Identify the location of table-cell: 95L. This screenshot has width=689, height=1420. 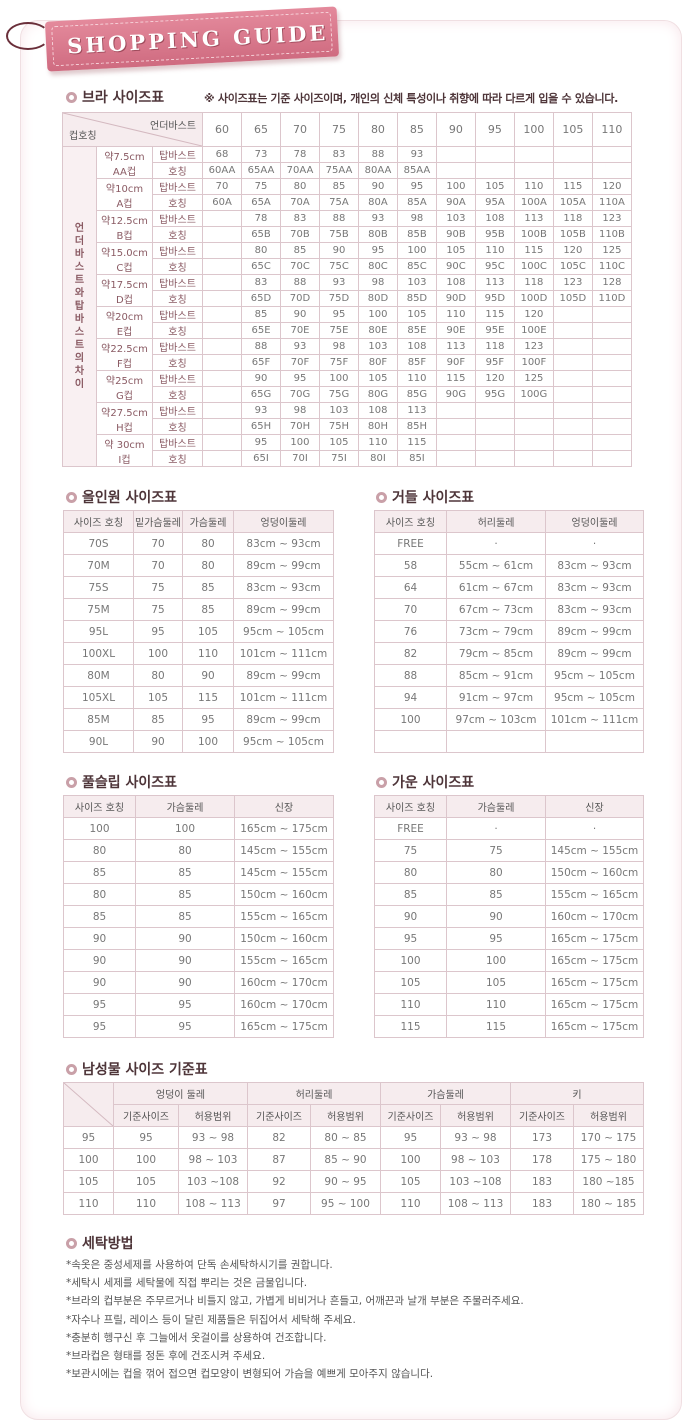
(98, 631).